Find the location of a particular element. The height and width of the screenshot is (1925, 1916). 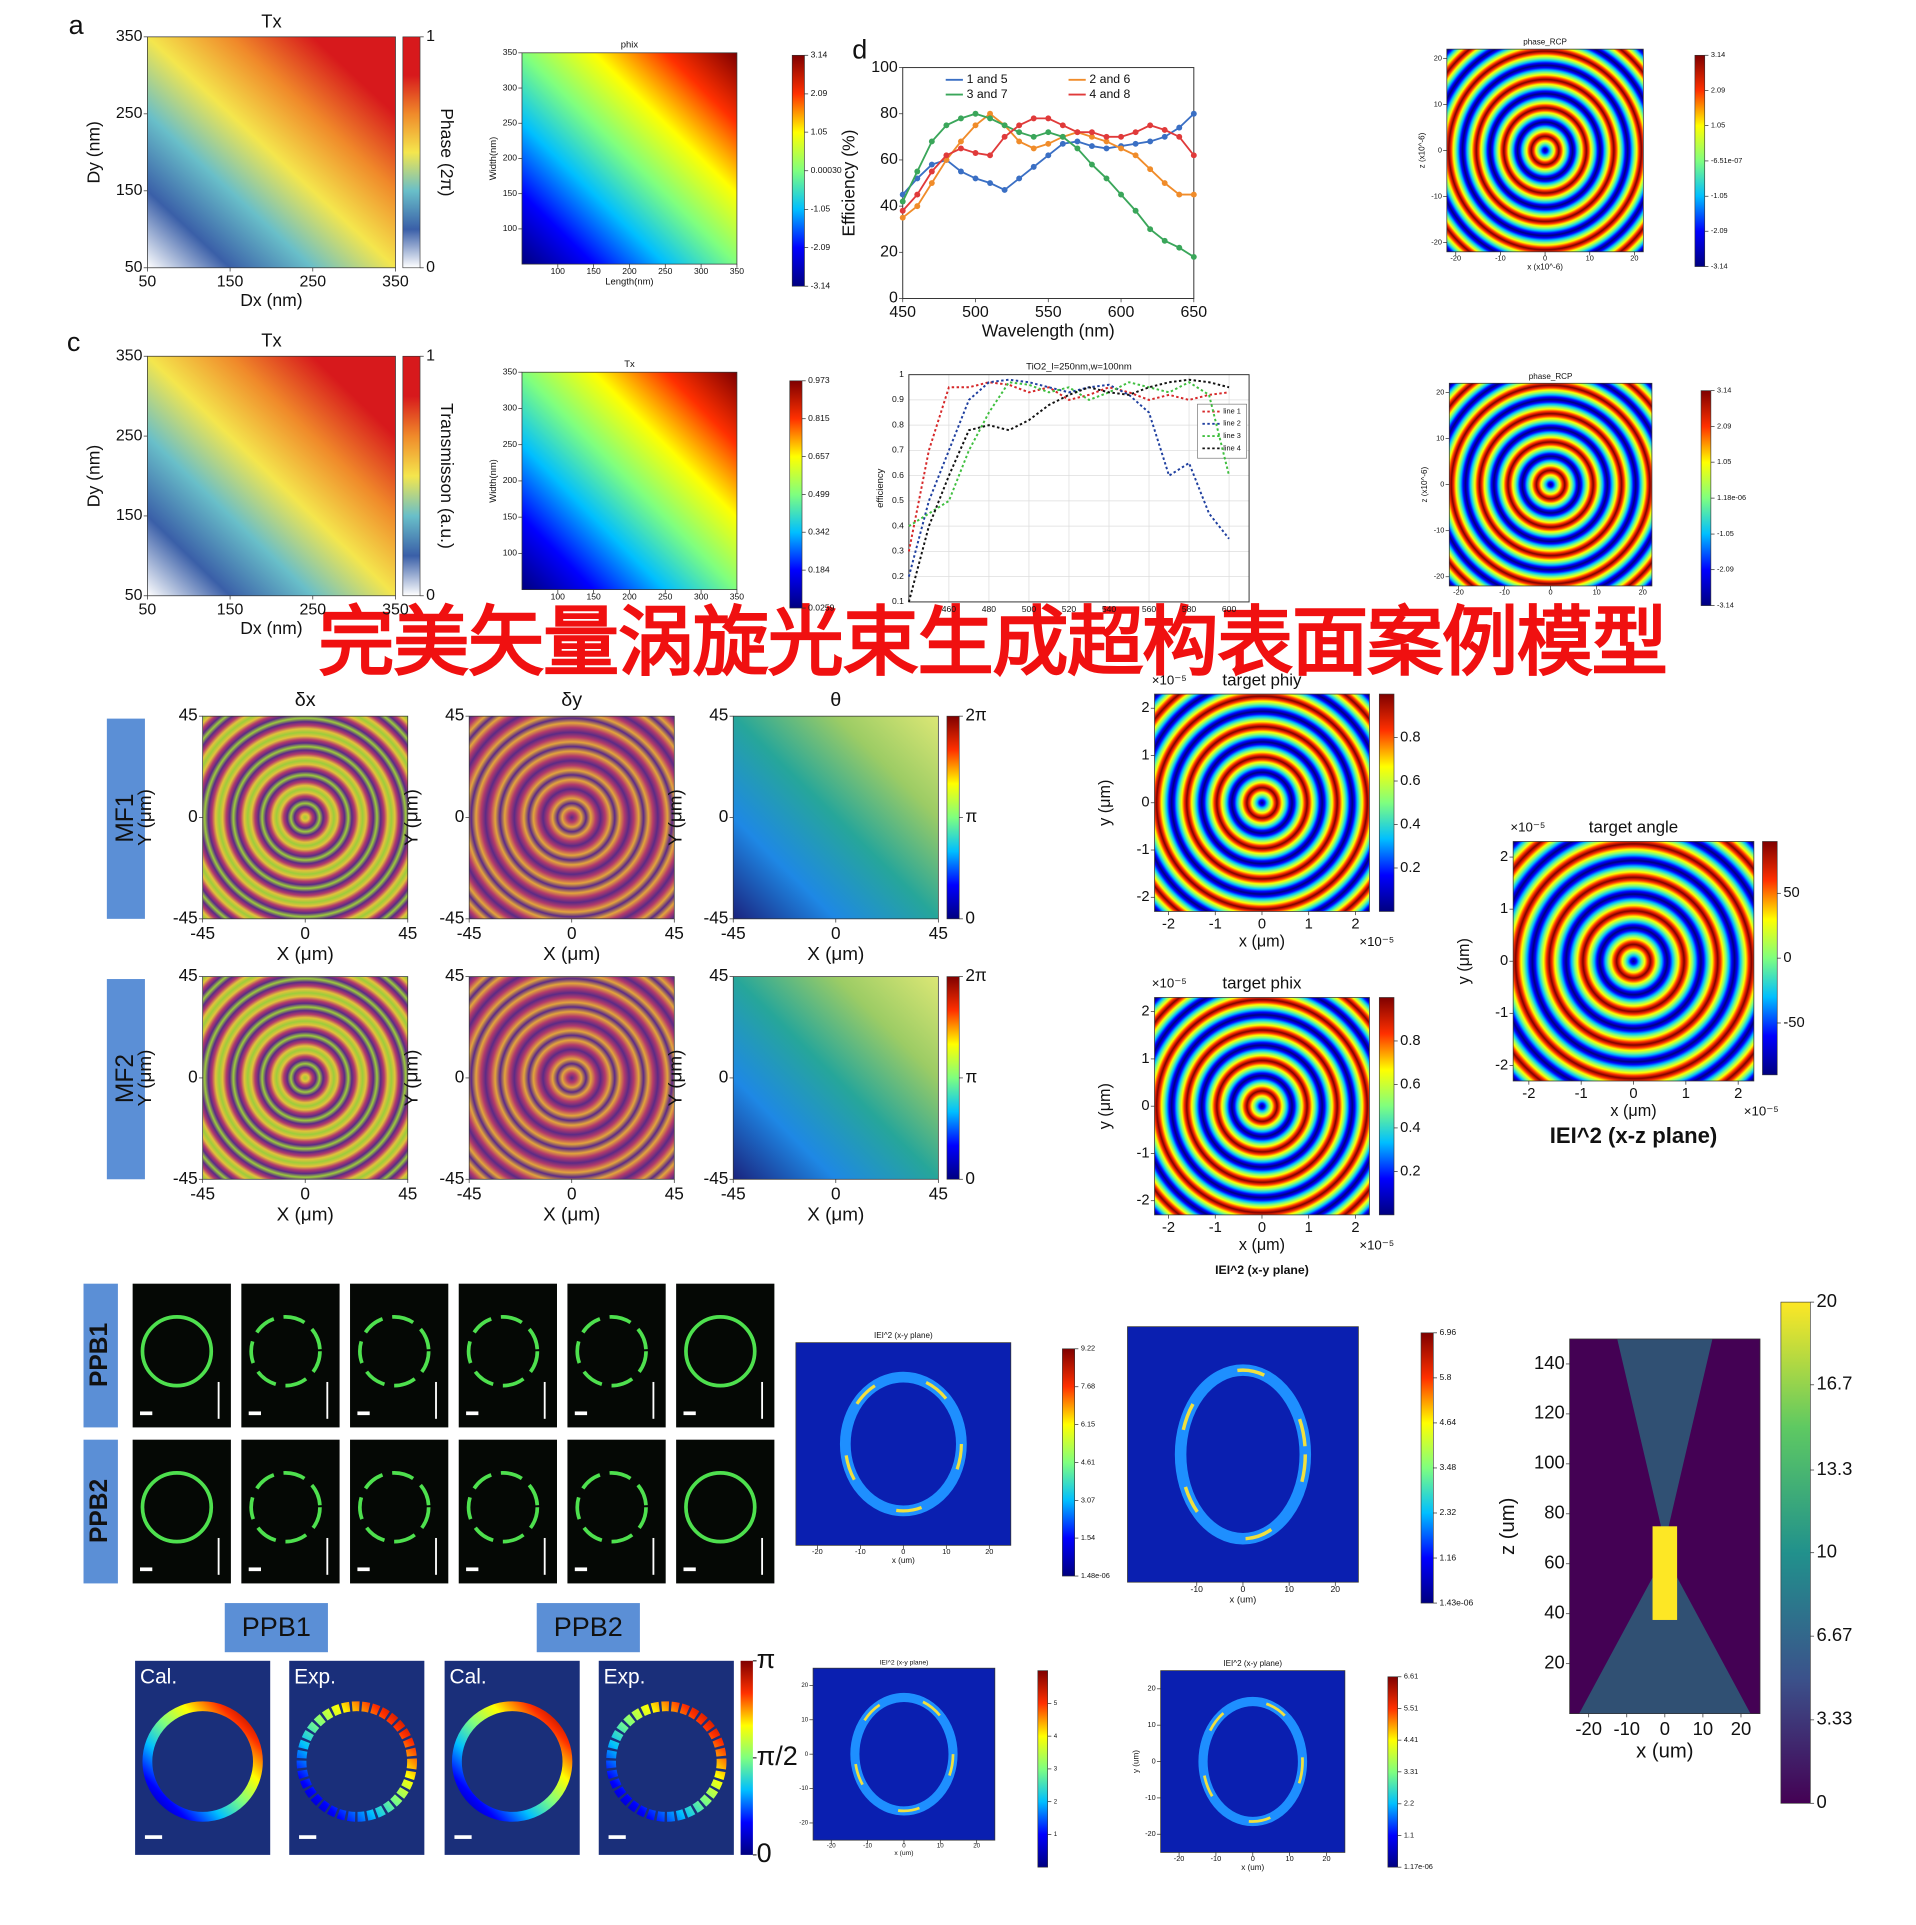

row-label: PPB2 is located at coordinates (99, 1511).